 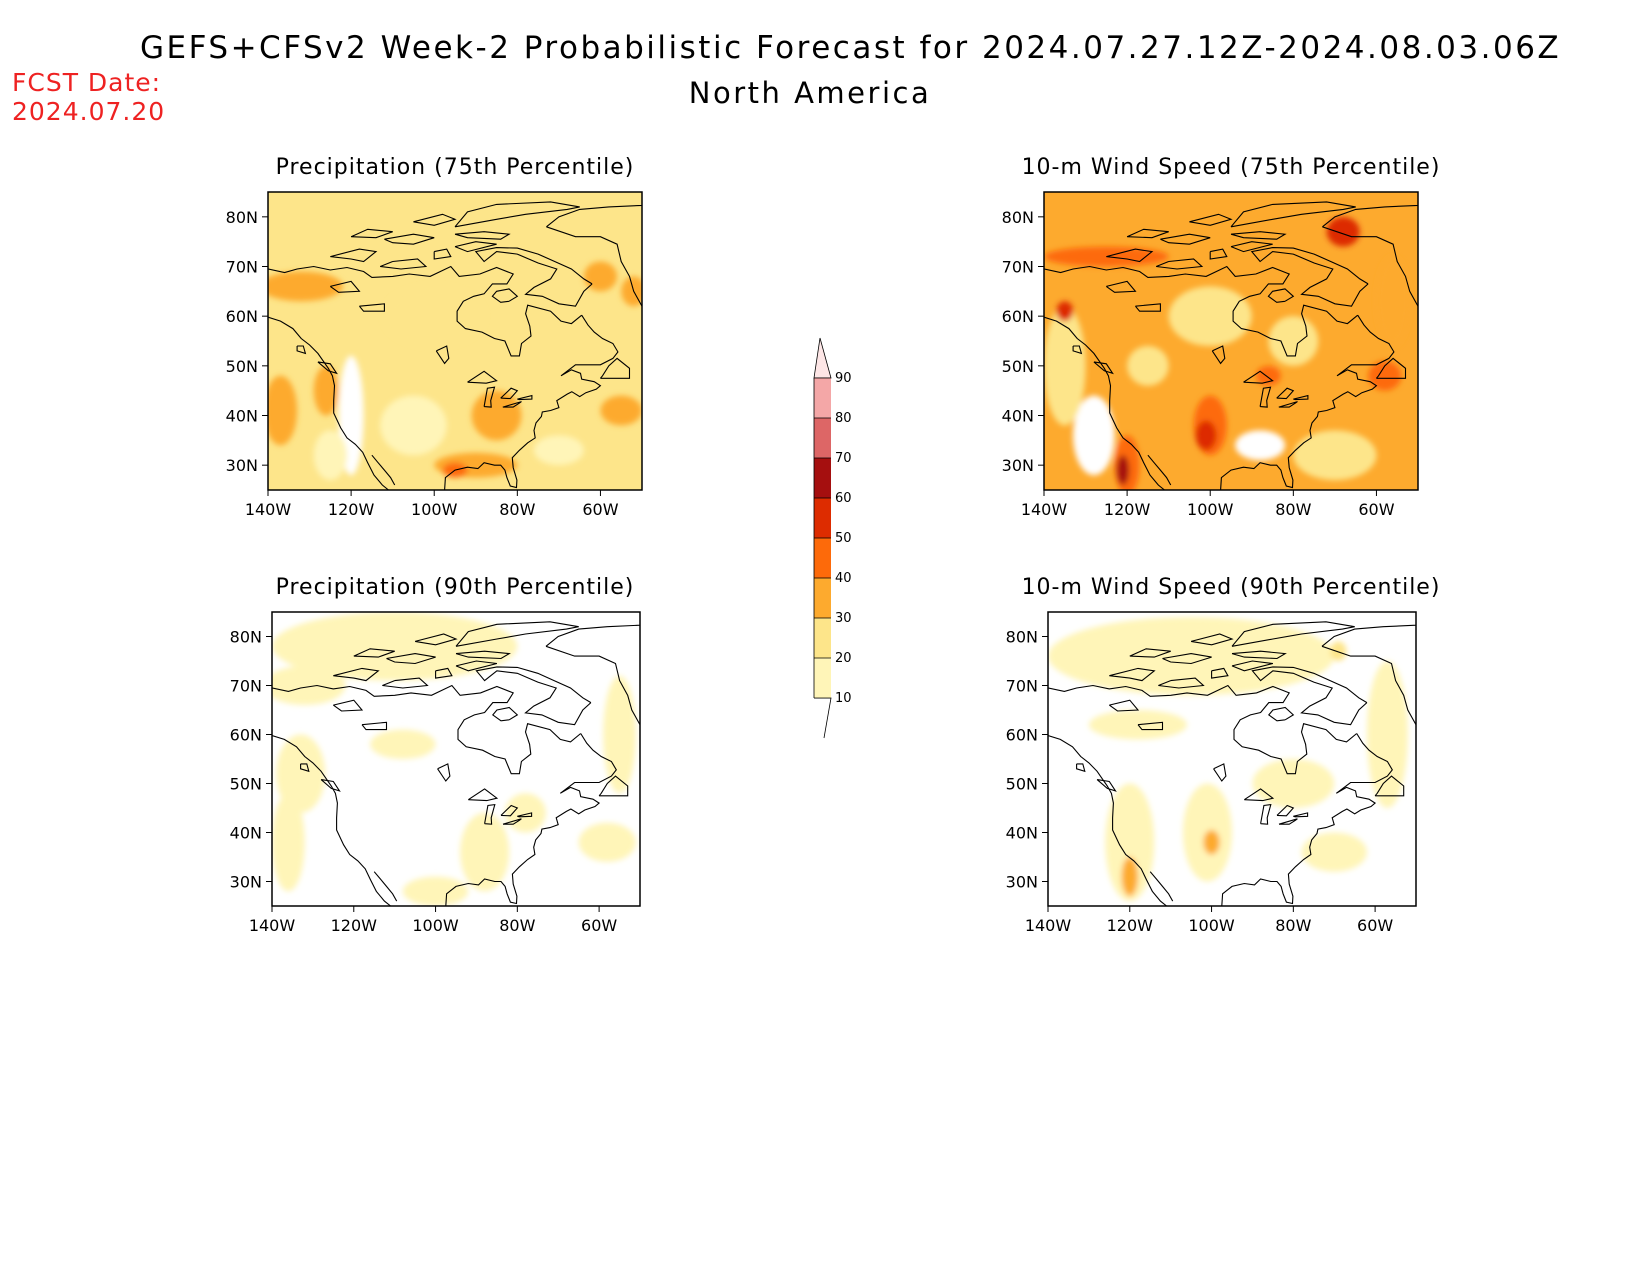 What do you see at coordinates (246, 686) in the screenshot?
I see `lat-tick-label: 70N` at bounding box center [246, 686].